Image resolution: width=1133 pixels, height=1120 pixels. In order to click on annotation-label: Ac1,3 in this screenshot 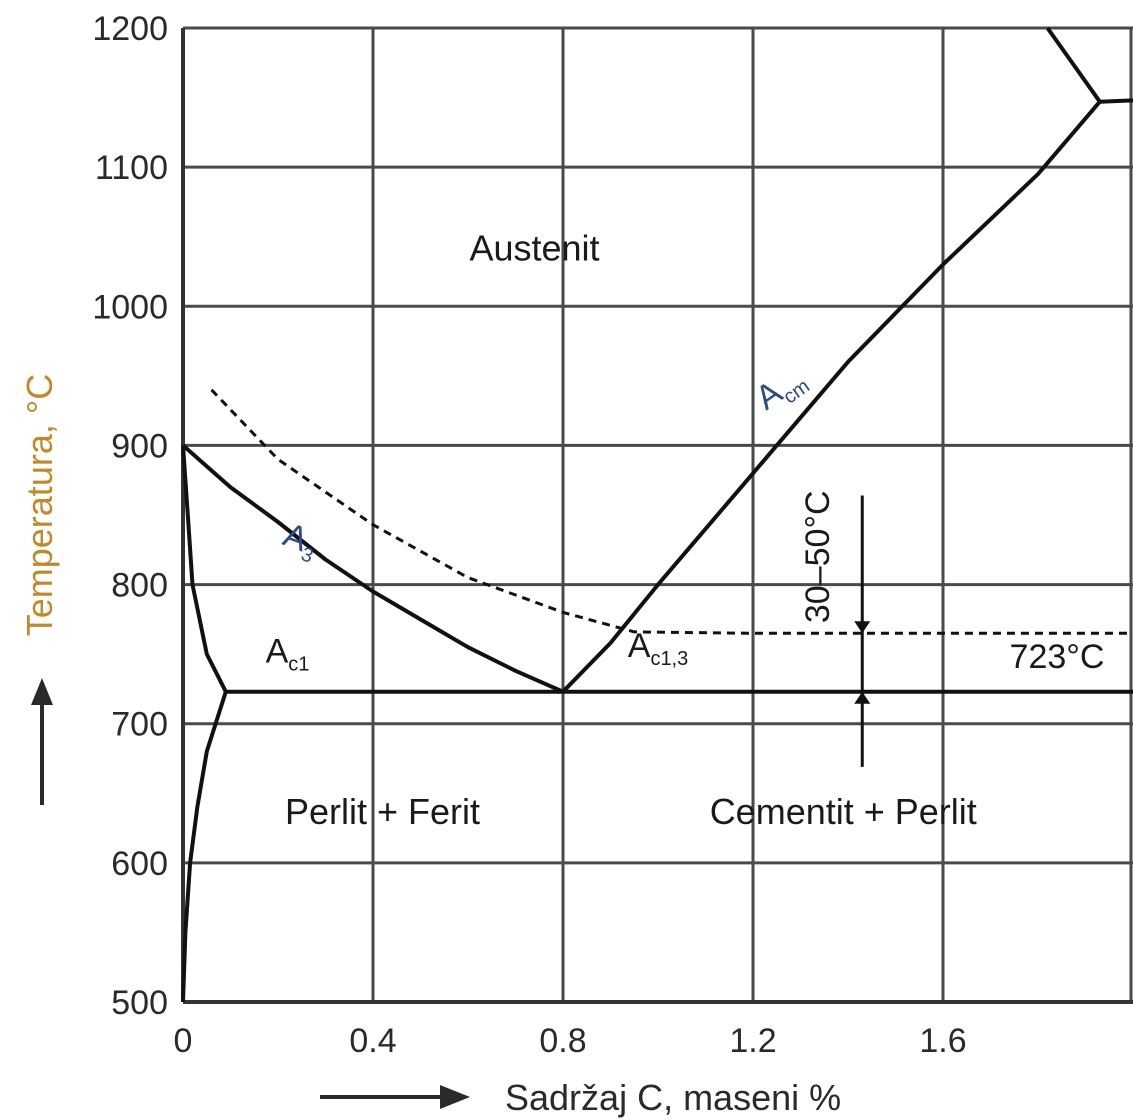, I will do `click(658, 648)`.